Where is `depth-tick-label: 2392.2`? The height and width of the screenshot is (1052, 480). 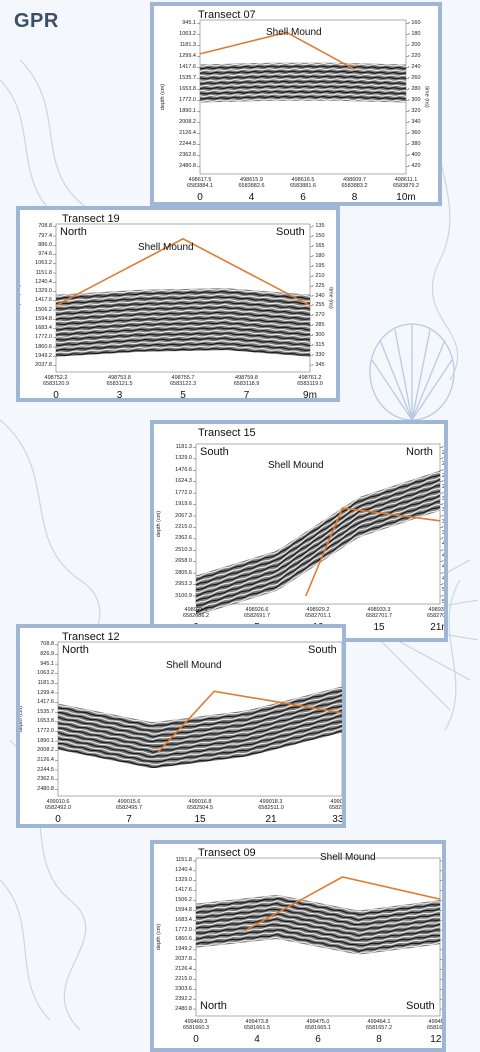
depth-tick-label: 2392.2 is located at coordinates (183, 998).